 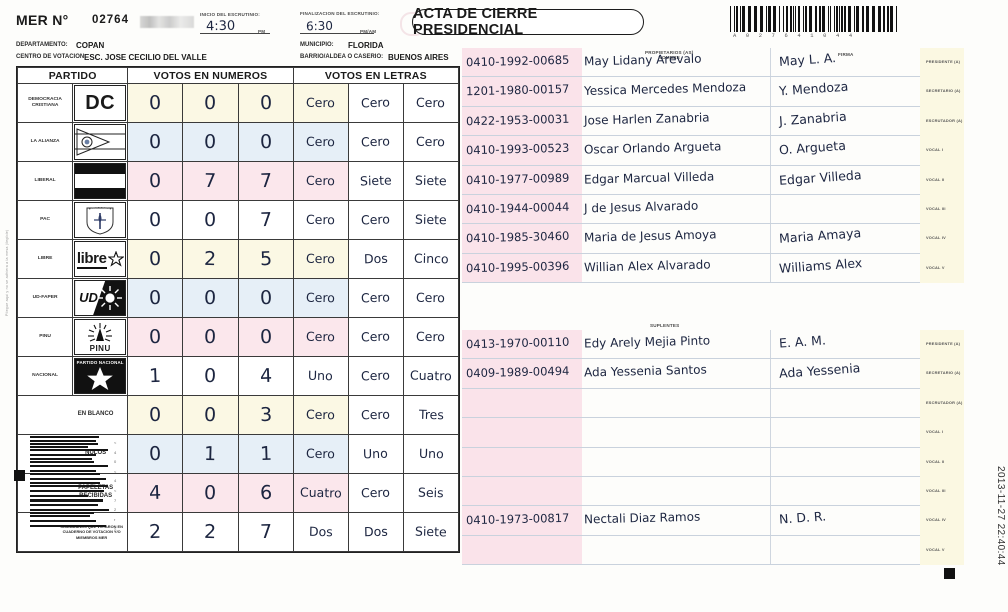 I want to click on centro-votacion-label: CENTRO DE VOTACION:, so click(x=51, y=57).